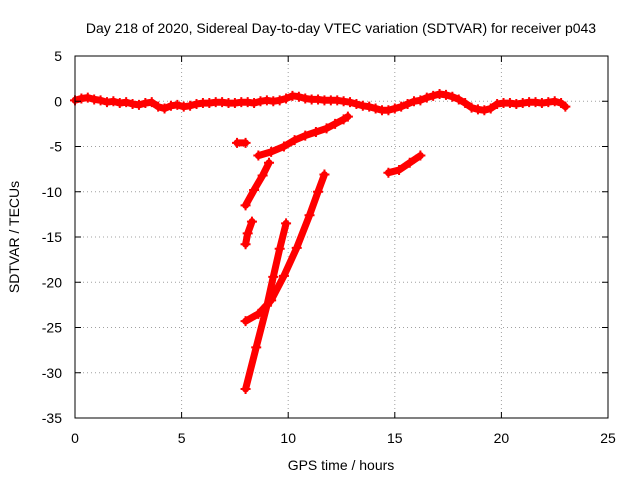 Image resolution: width=640 pixels, height=480 pixels. What do you see at coordinates (58, 56) in the screenshot?
I see `y-tick-label: 5` at bounding box center [58, 56].